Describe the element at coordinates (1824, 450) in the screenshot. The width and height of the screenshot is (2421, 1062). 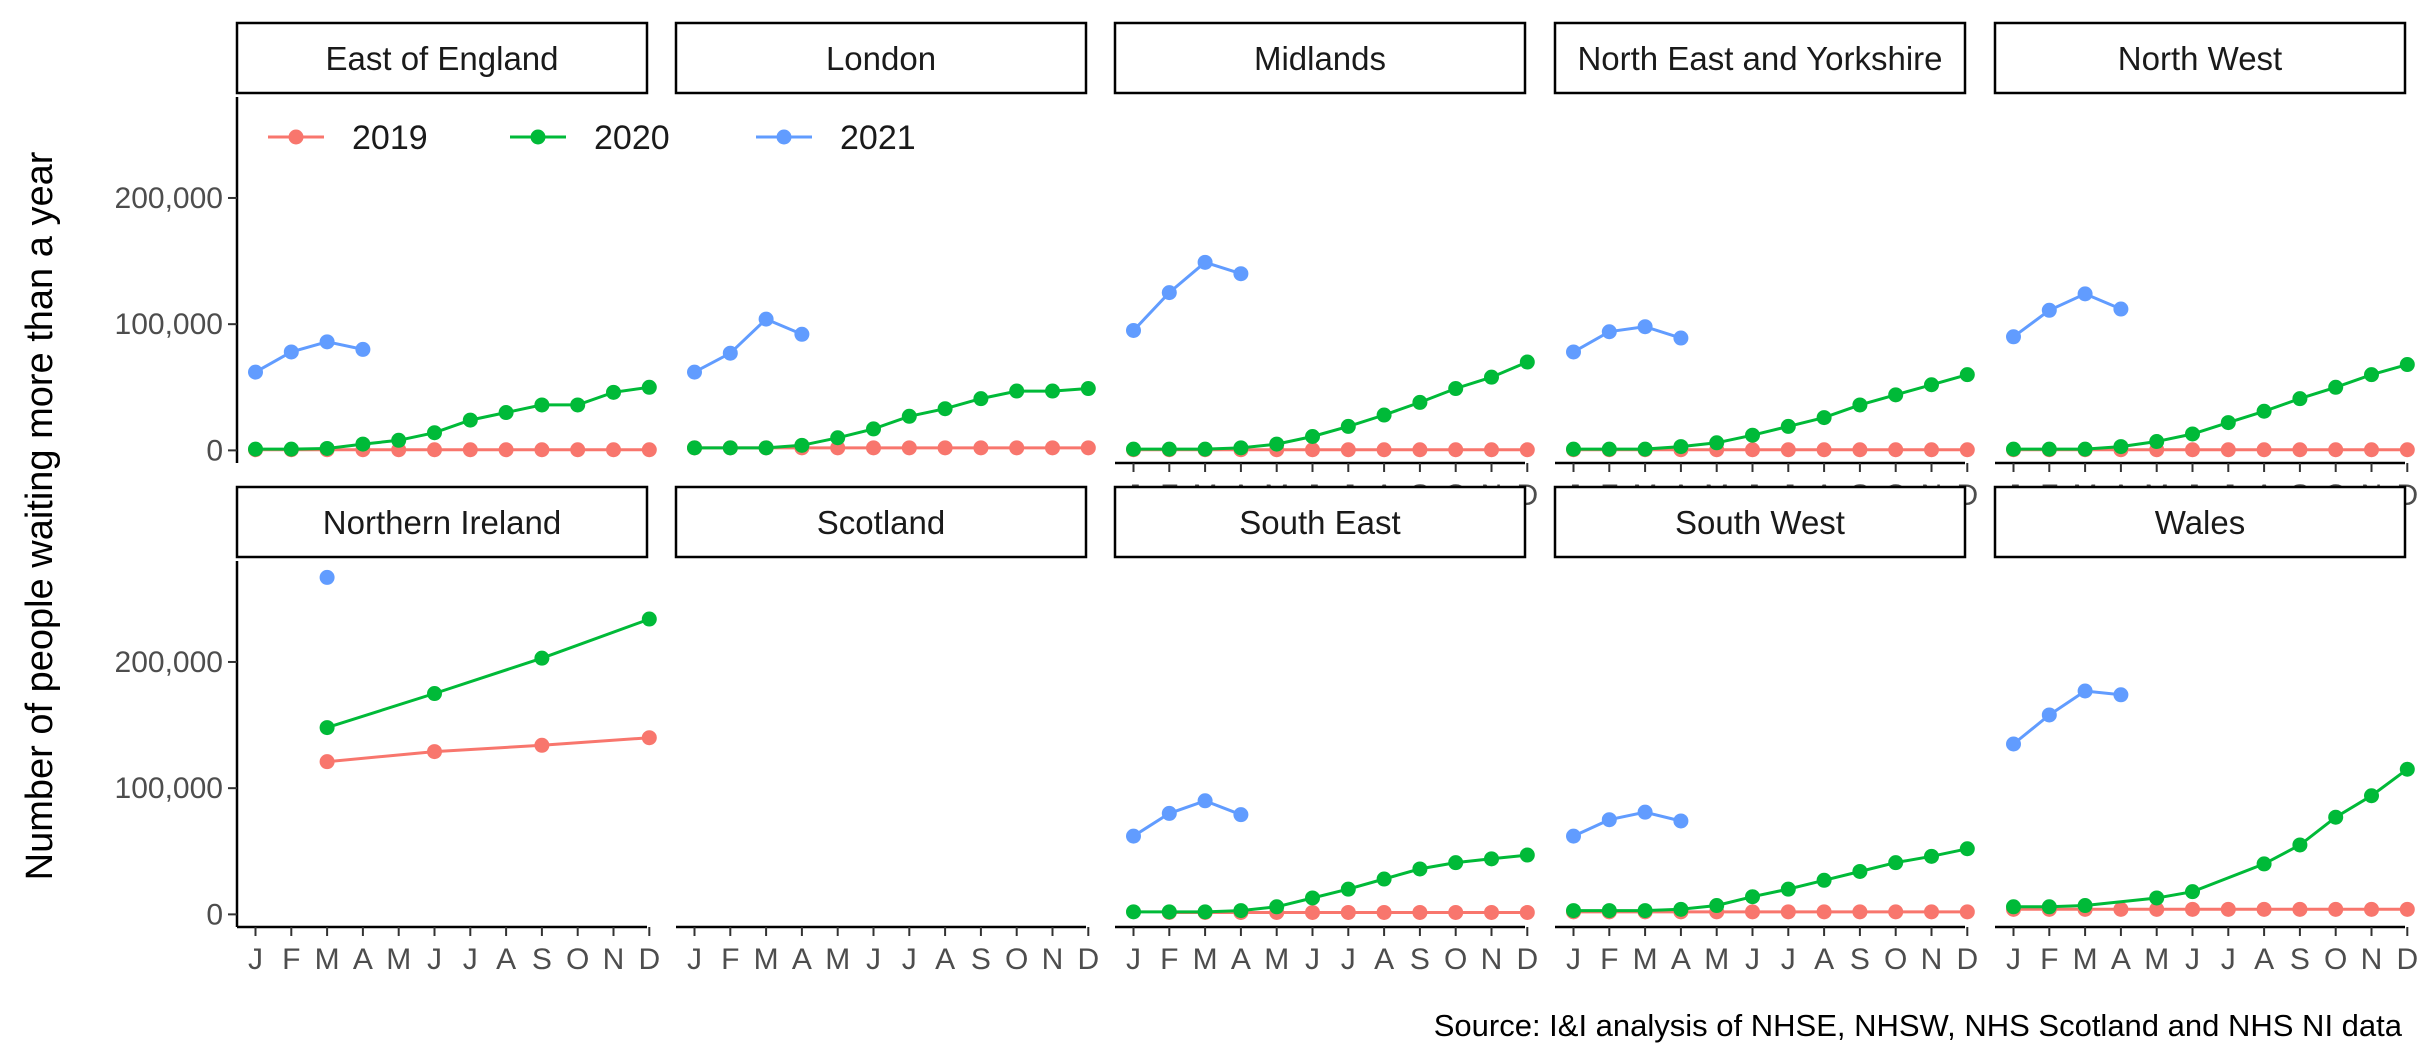
I see `point-2019-north-east-and-yorkshire` at that location.